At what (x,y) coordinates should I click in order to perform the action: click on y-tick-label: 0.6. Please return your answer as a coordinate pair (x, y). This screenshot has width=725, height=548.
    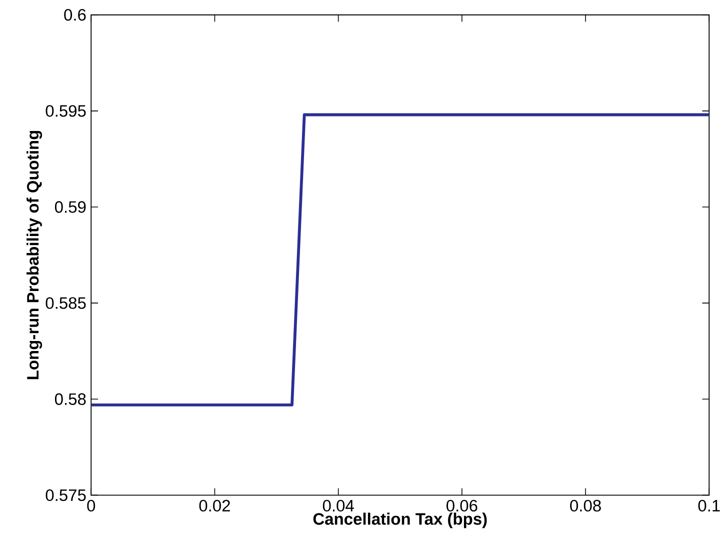
    Looking at the image, I should click on (75, 15).